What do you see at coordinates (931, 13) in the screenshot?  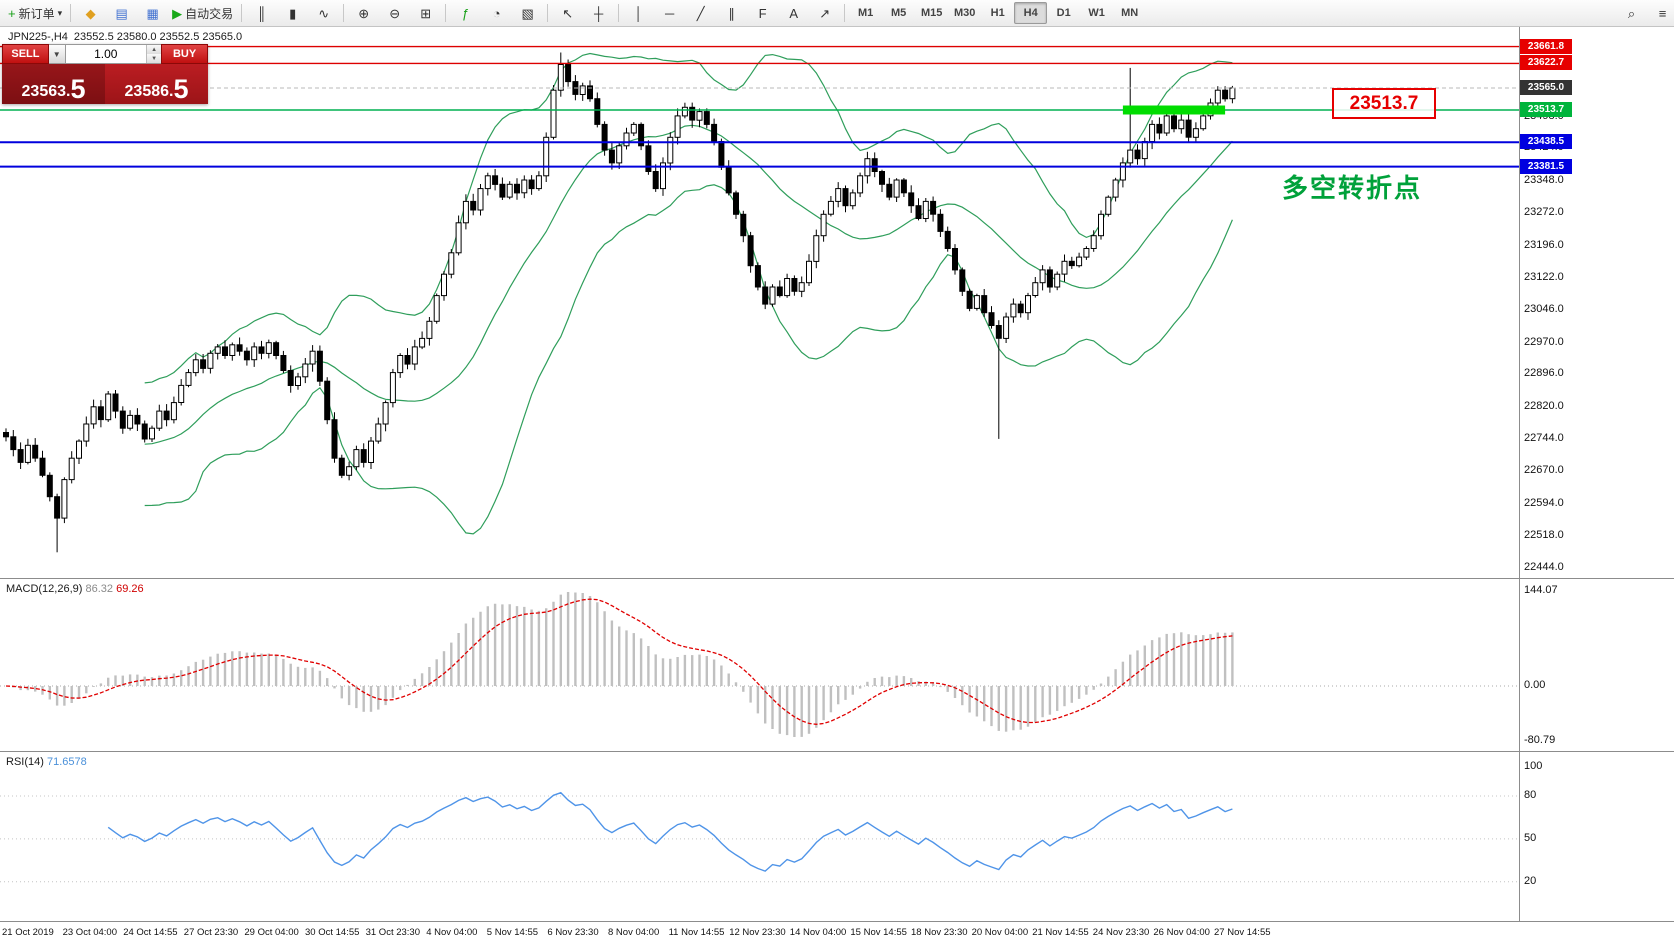 I see `timeframe-m15: M15` at bounding box center [931, 13].